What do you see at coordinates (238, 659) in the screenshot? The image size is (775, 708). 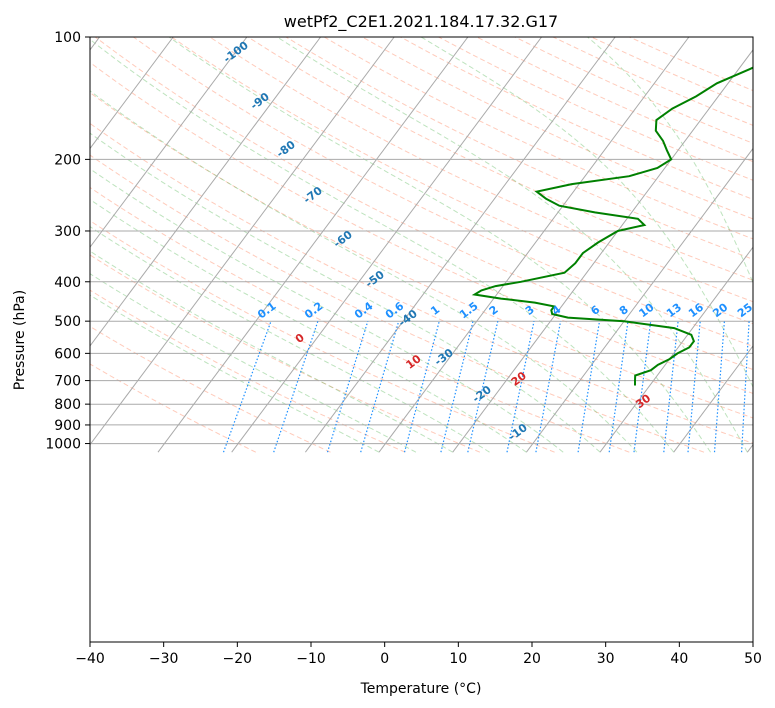 I see `x-tick-label: −20` at bounding box center [238, 659].